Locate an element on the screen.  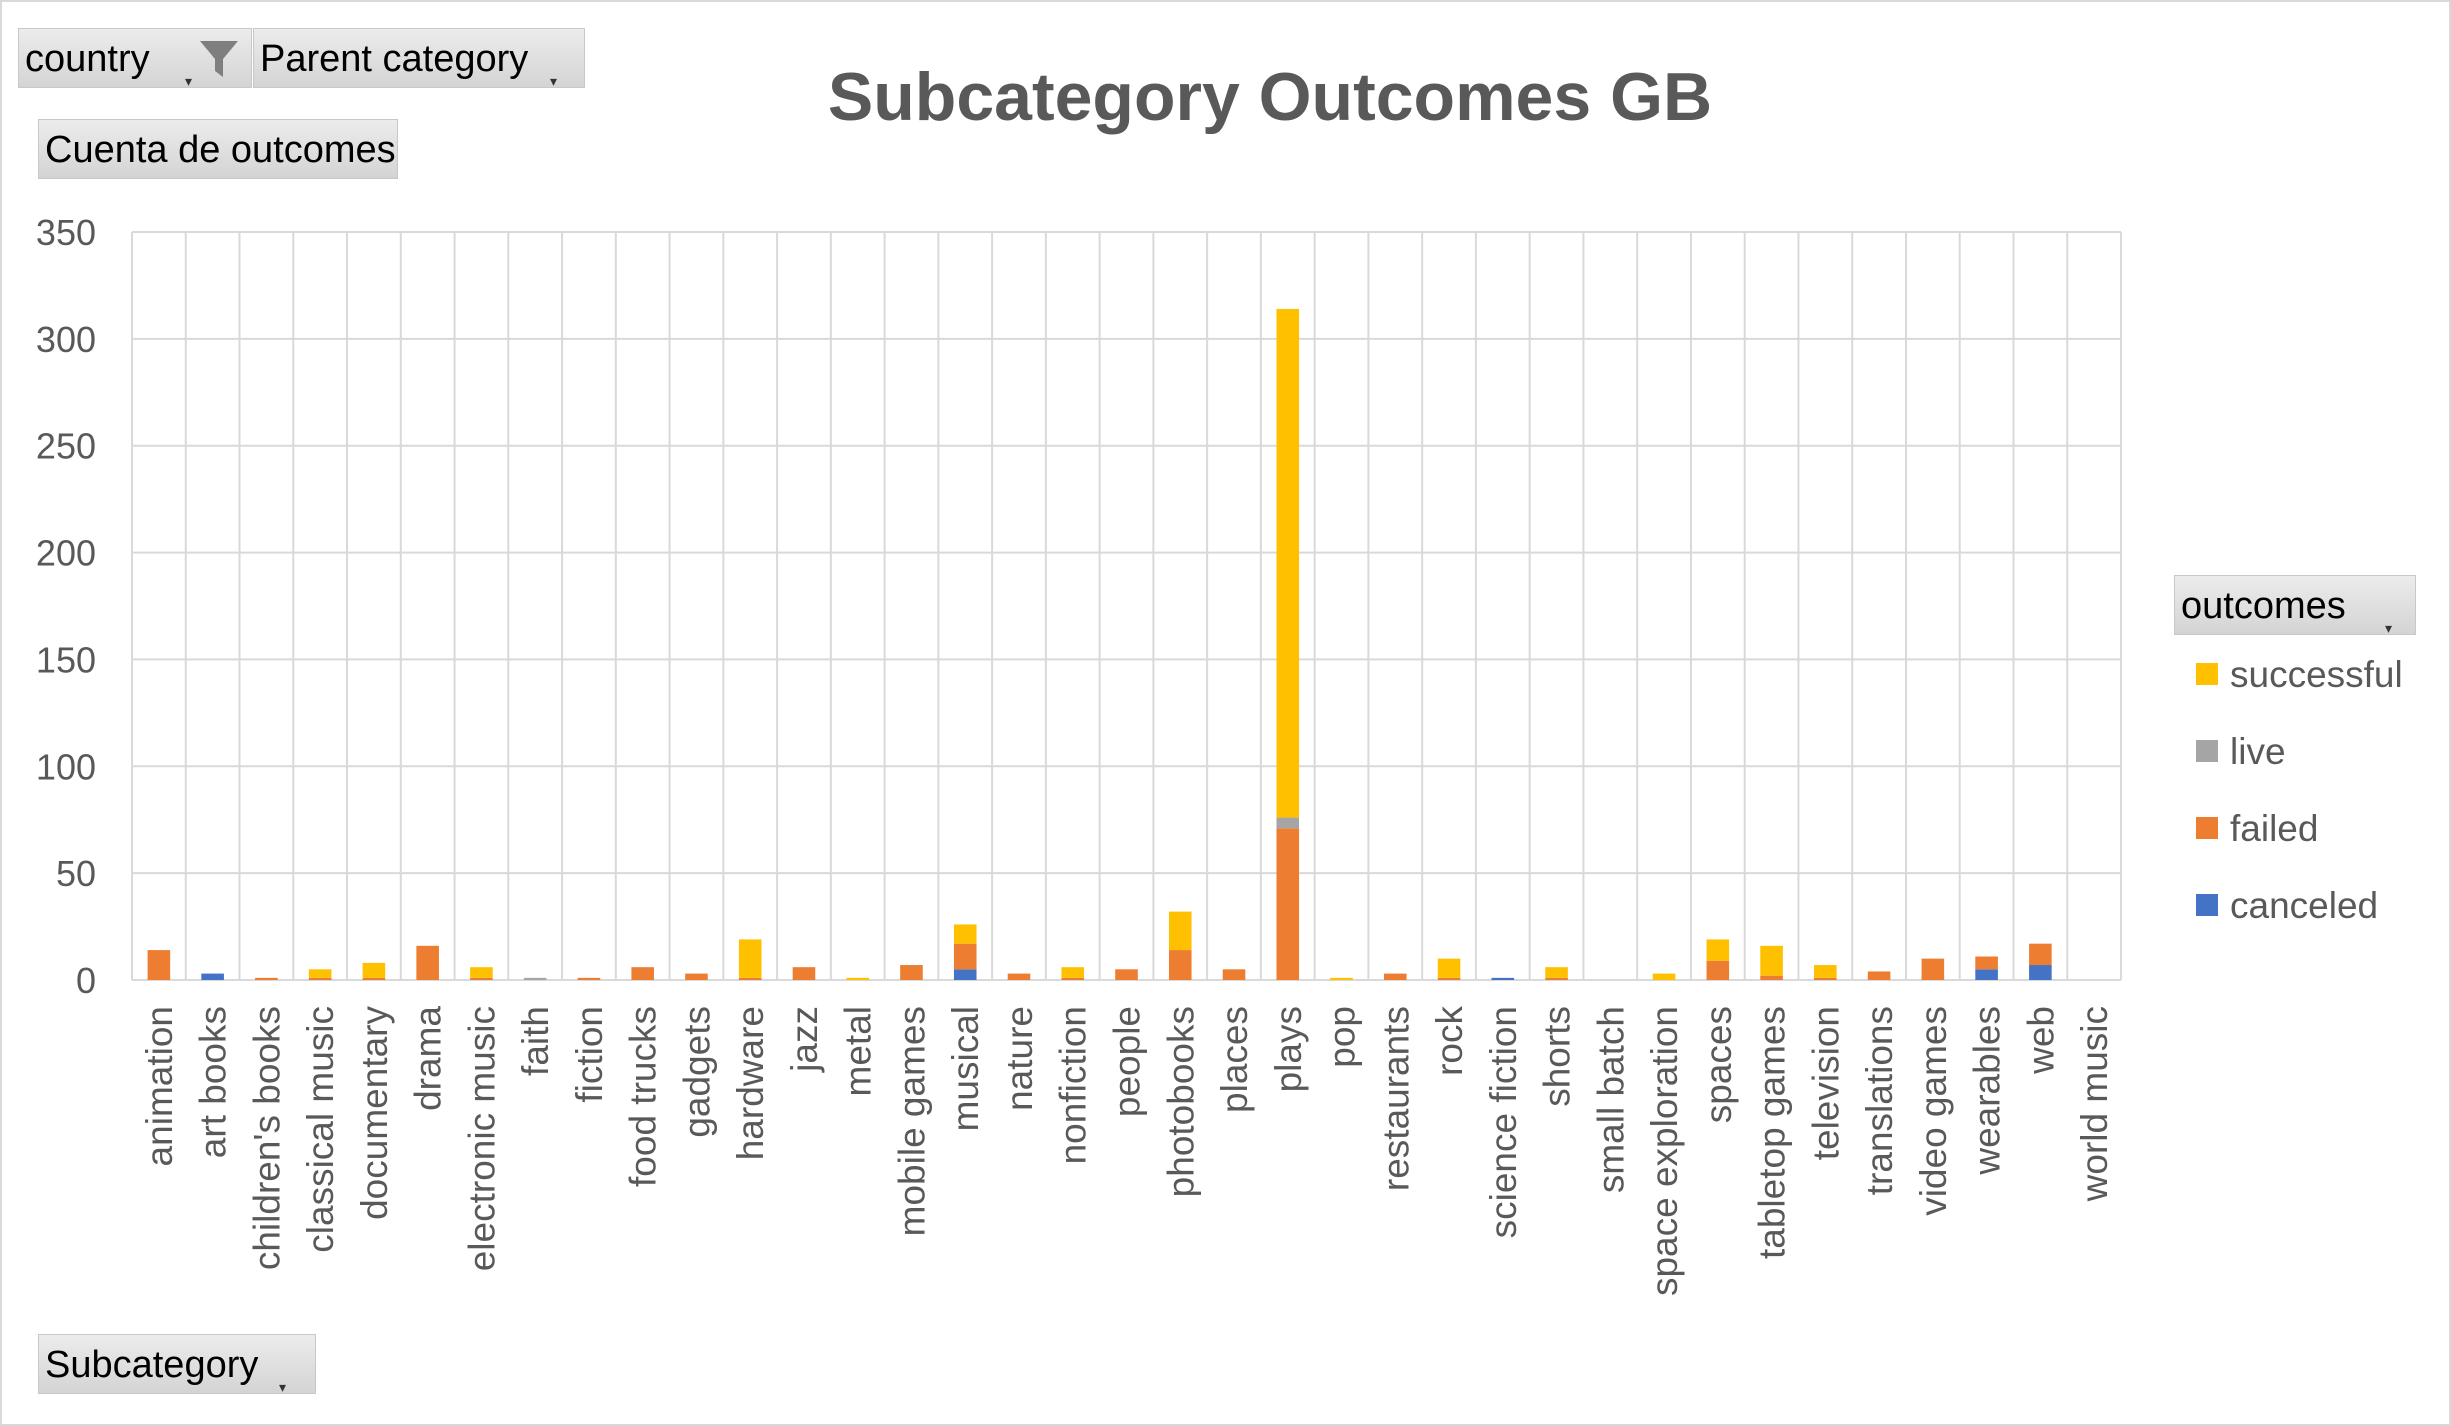
x-tick-label: electronic music is located at coordinates (481, 1138).